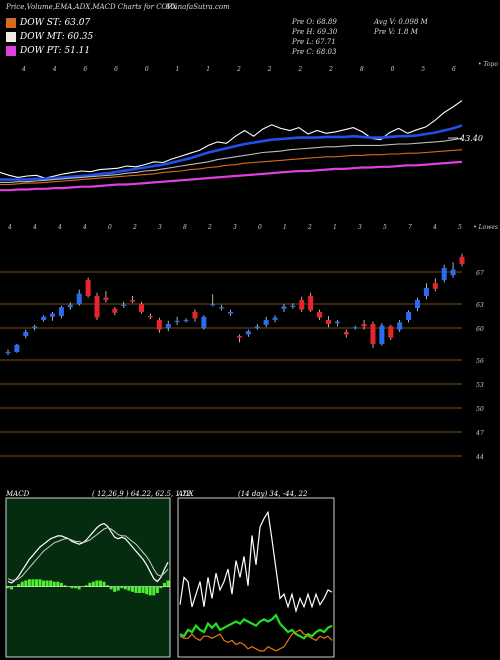 The height and width of the screenshot is (660, 500). Describe the element at coordinates (11, 36) in the screenshot. I see `legend-swatch-mt` at that location.